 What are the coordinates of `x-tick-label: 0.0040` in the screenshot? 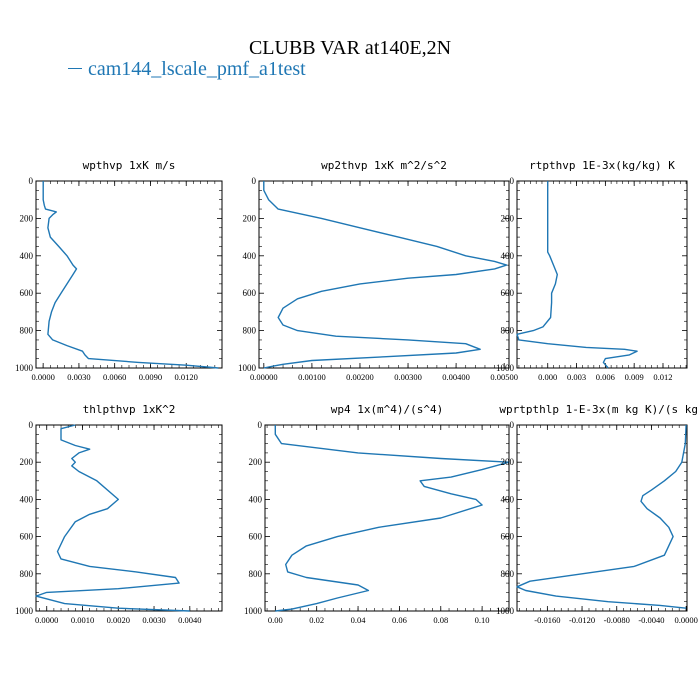 It's located at (189, 620).